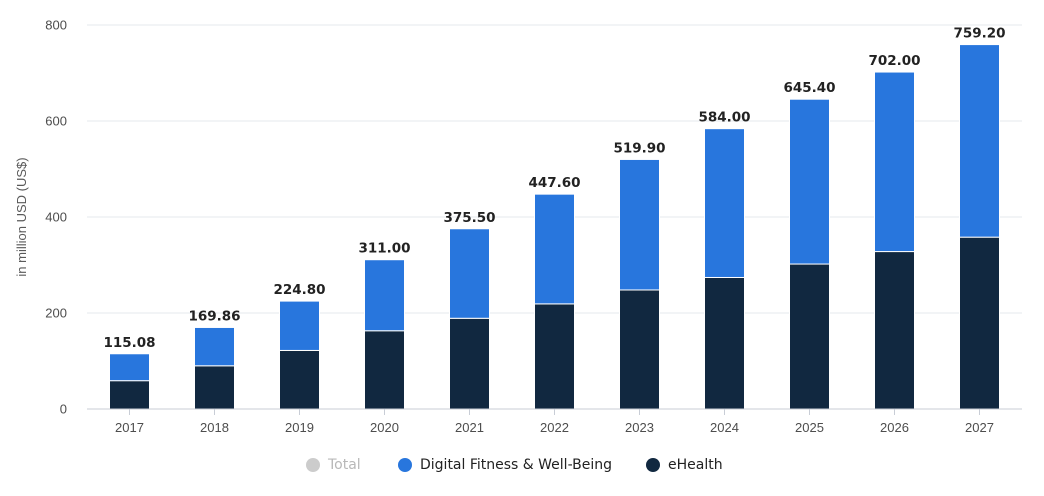 The image size is (1044, 496). I want to click on x-tick-label: 2026, so click(894, 427).